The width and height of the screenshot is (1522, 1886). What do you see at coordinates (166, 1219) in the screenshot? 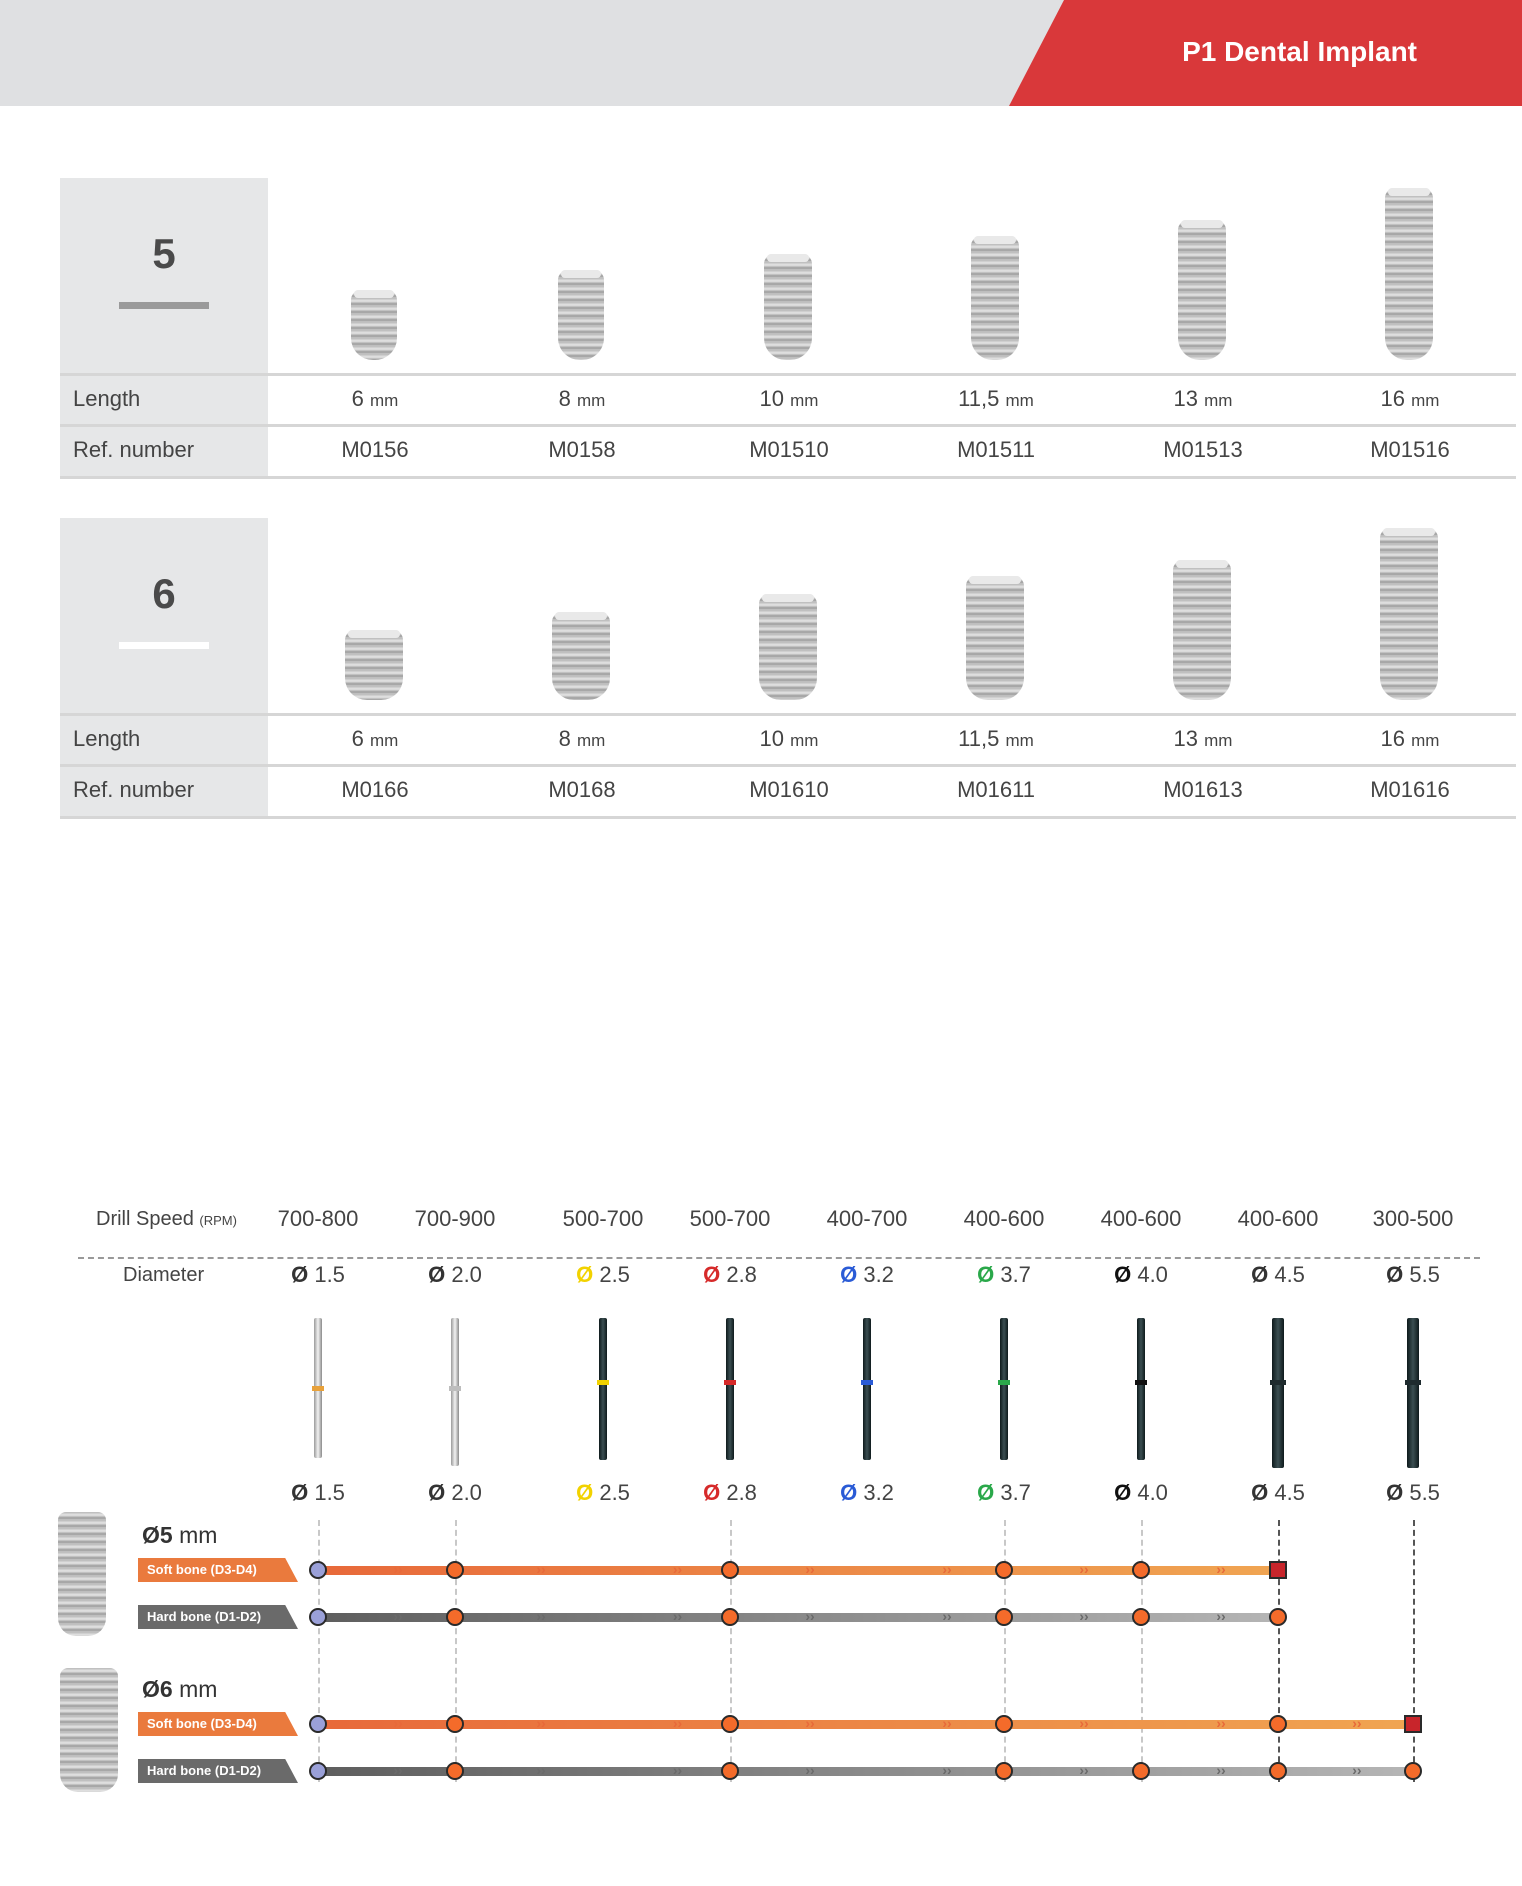
I see `drill-speed-label: Drill Speed (RPM)` at bounding box center [166, 1219].